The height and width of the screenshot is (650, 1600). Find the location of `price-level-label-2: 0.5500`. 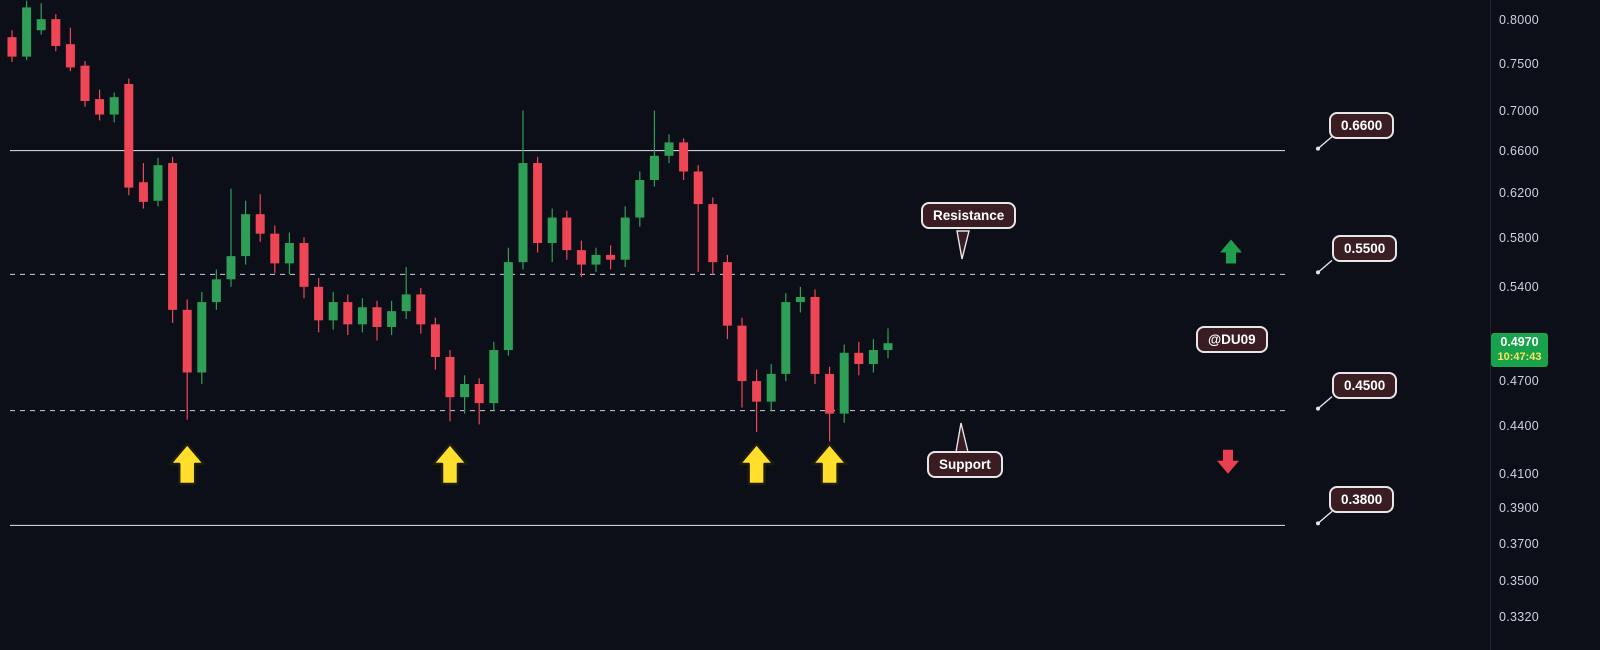

price-level-label-2: 0.5500 is located at coordinates (1365, 249).